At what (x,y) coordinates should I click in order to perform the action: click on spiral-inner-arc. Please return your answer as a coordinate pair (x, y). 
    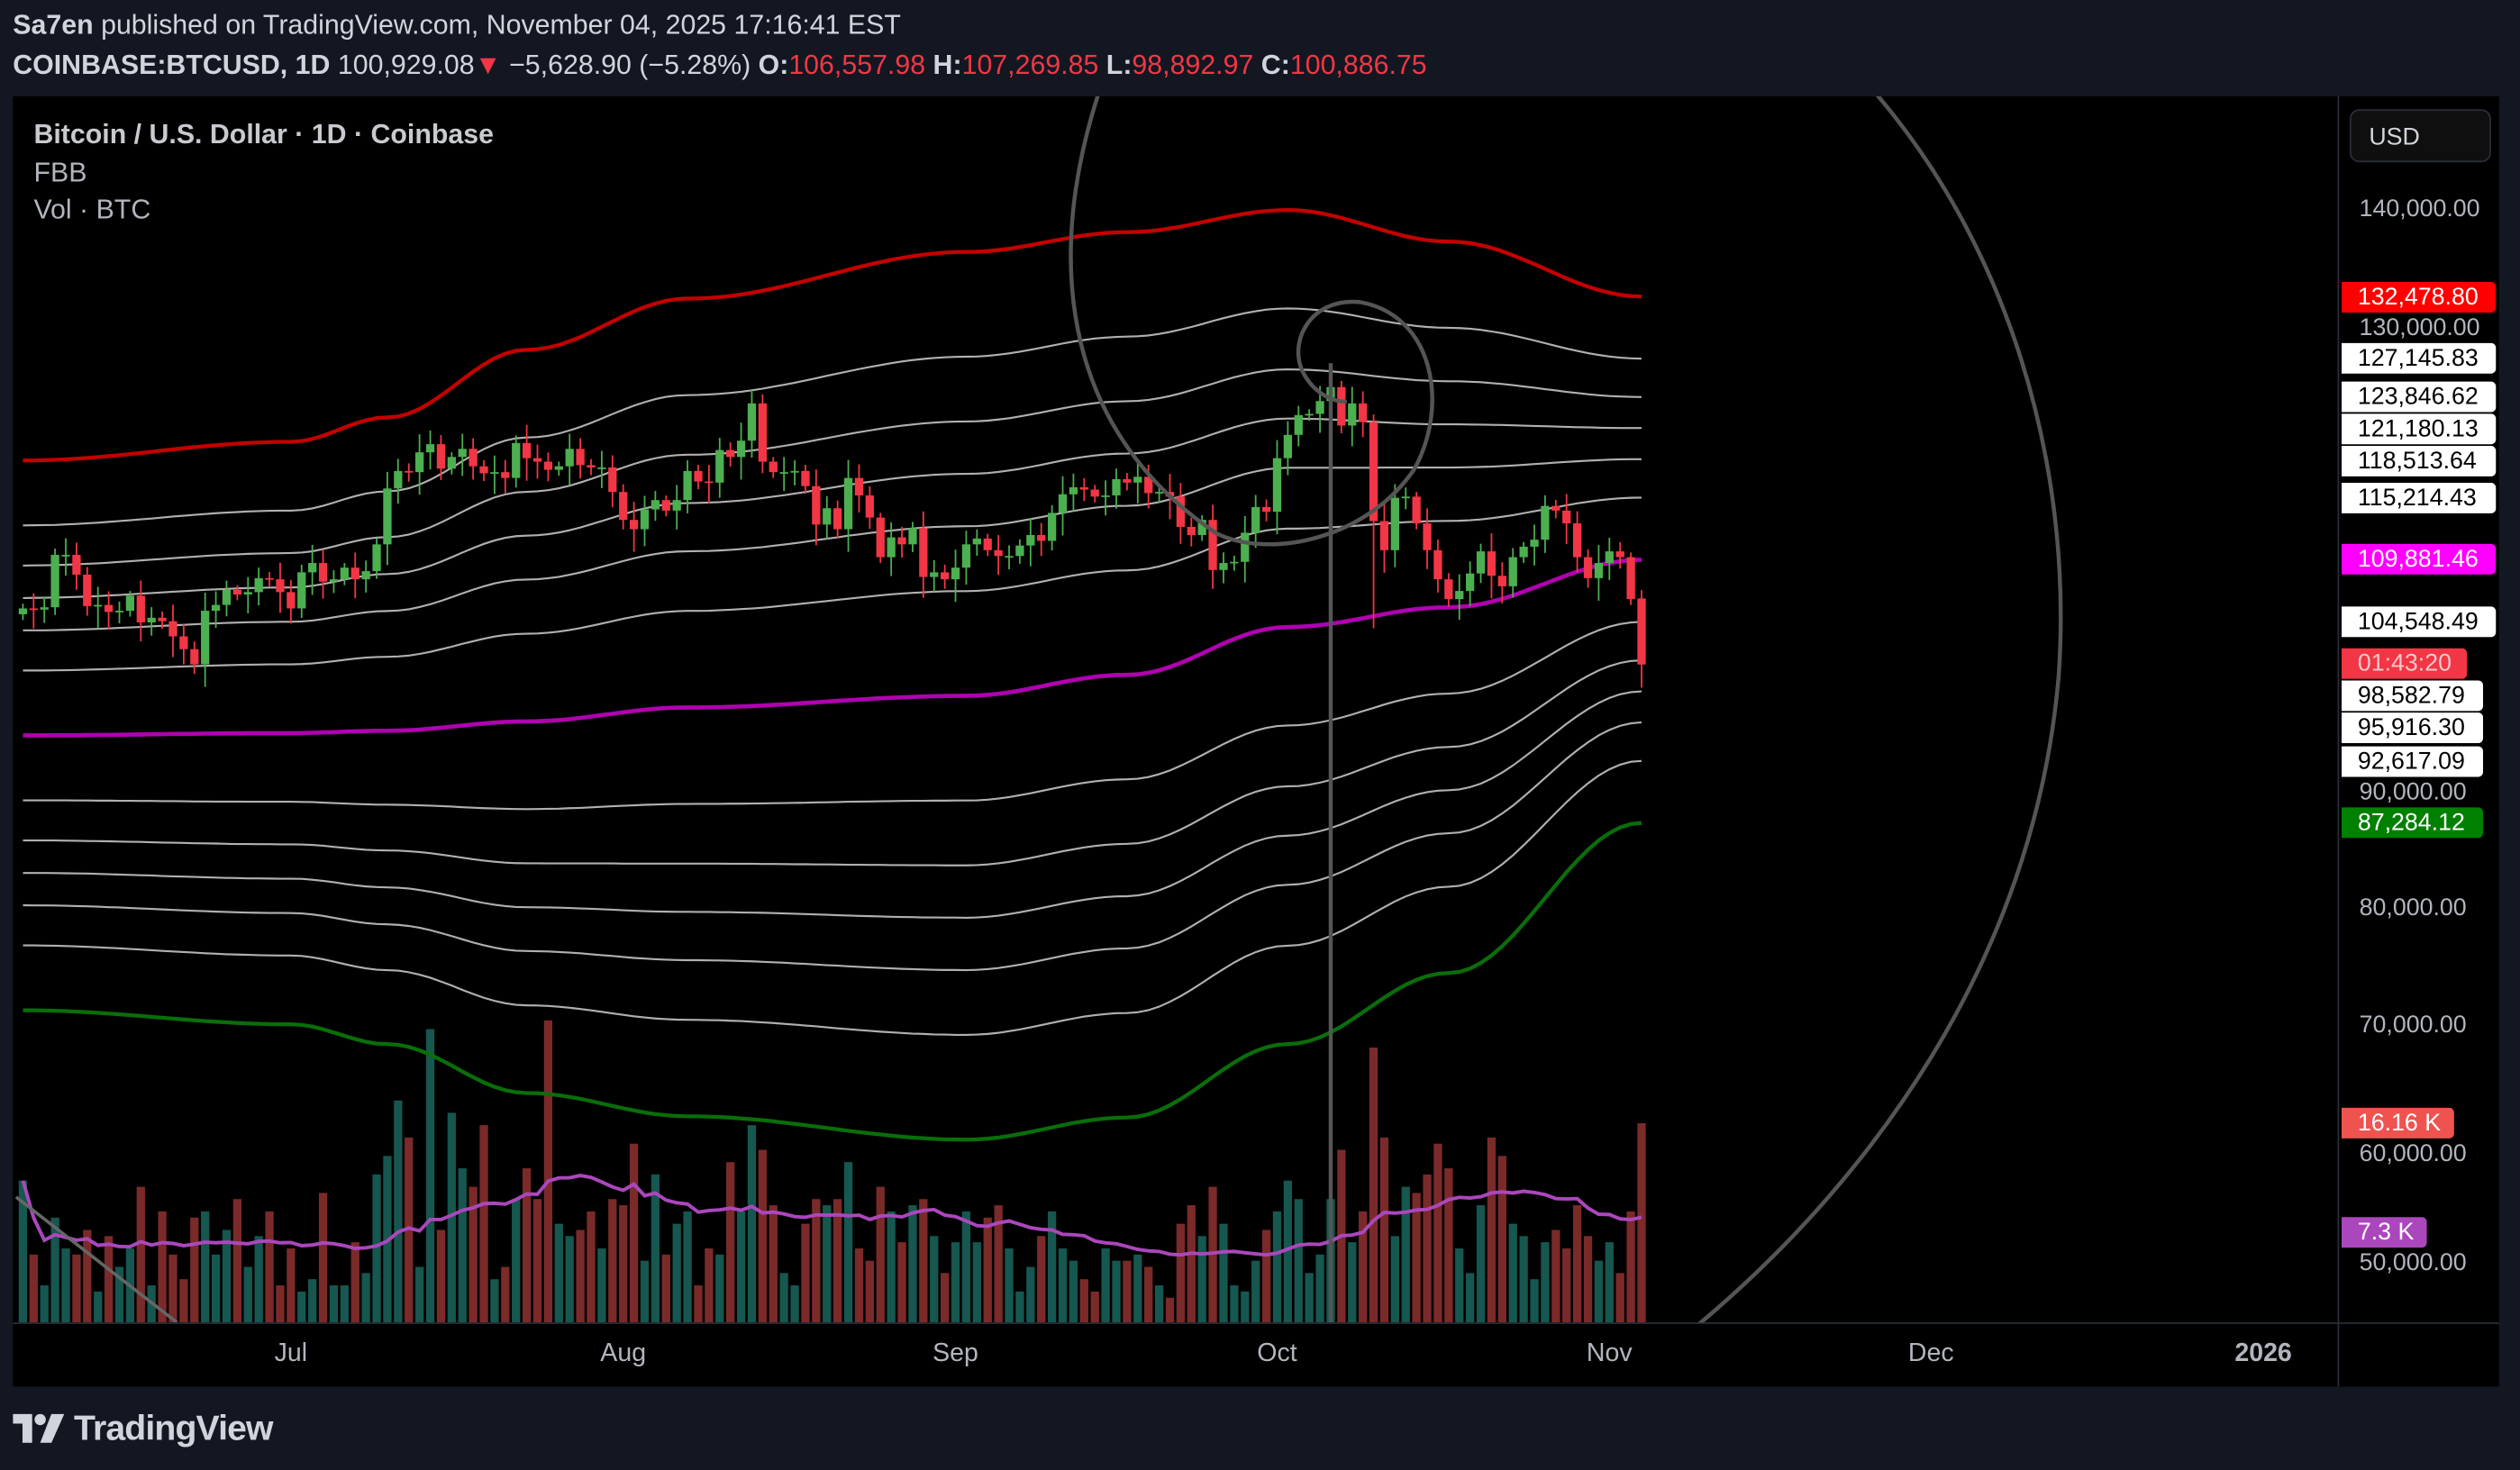
    Looking at the image, I should click on (1251, 305).